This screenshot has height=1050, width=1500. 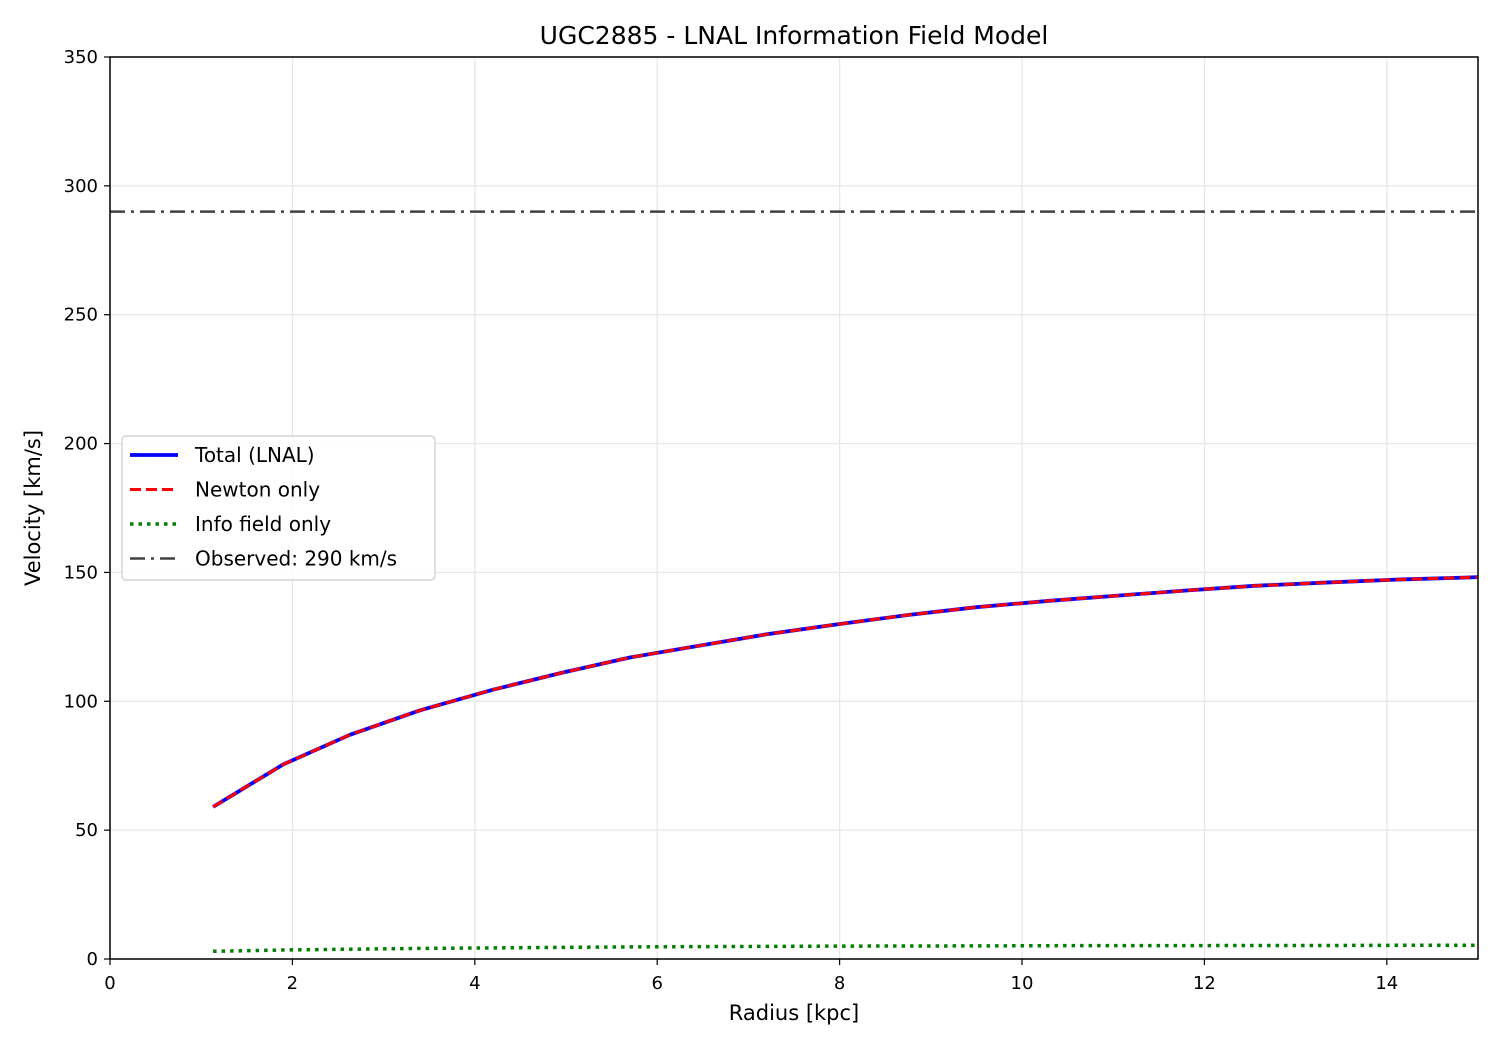 What do you see at coordinates (296, 559) in the screenshot?
I see `legend-label-3: Observed: 290 km/s` at bounding box center [296, 559].